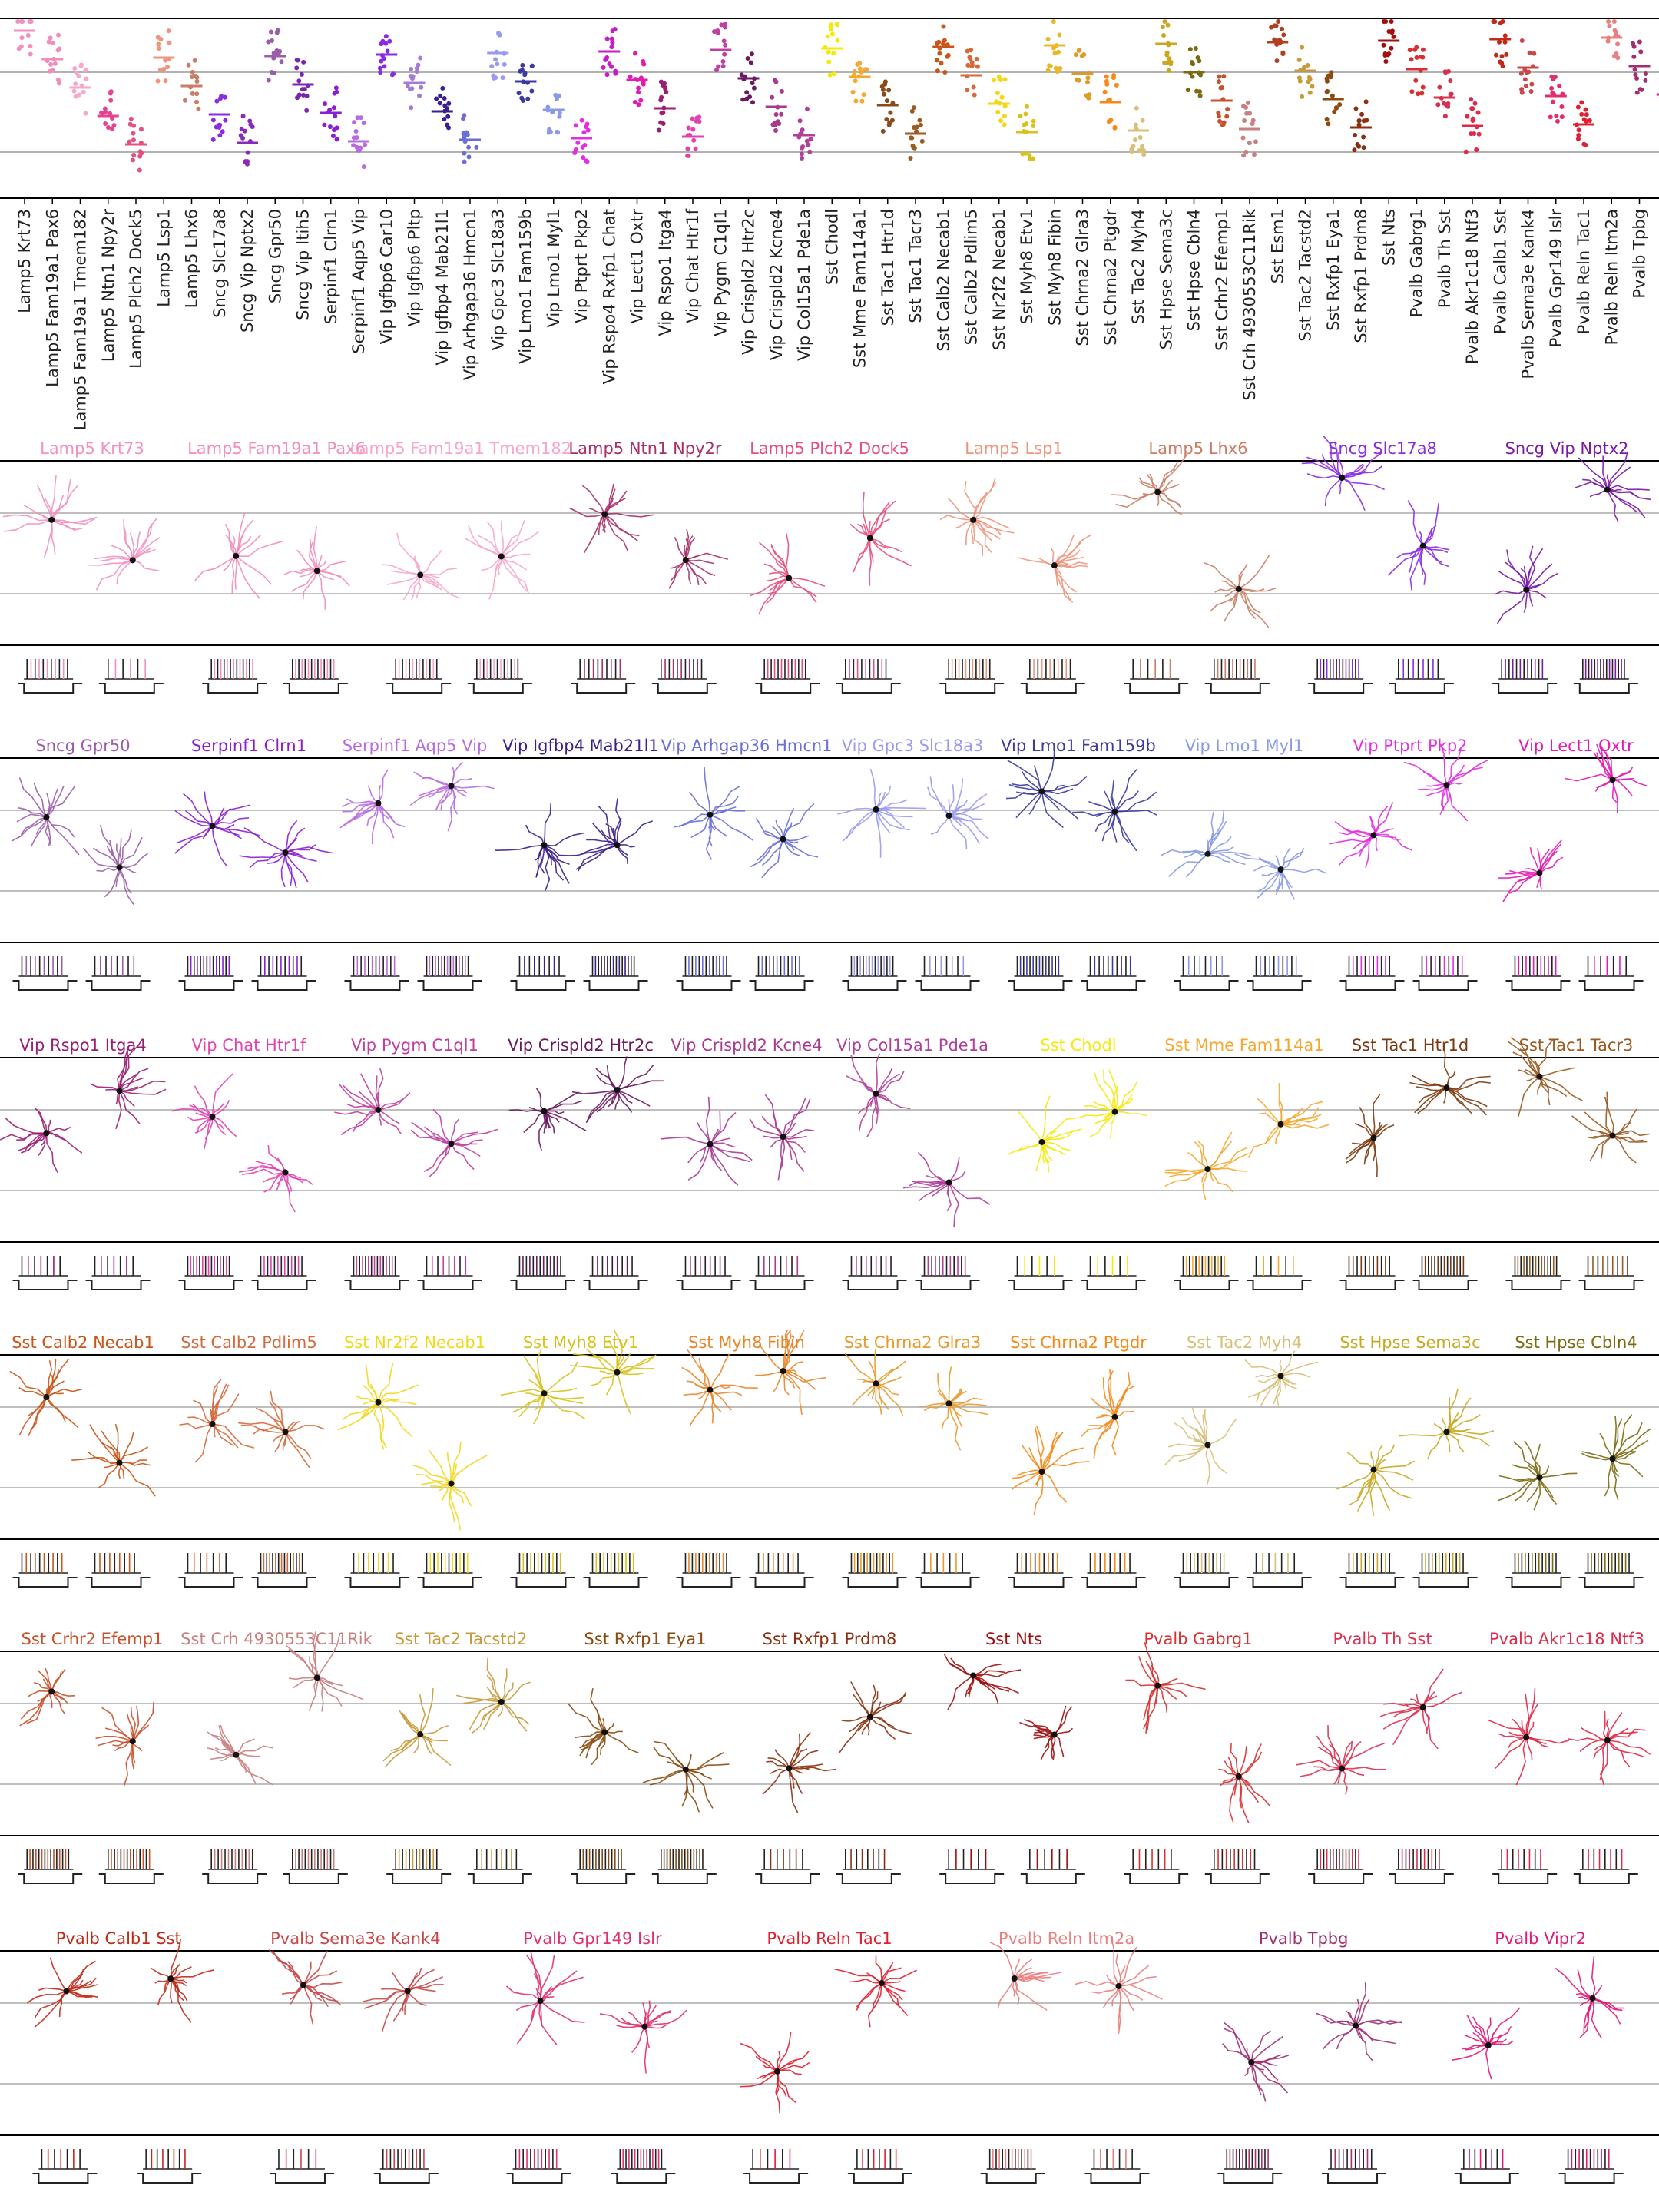 This screenshot has height=2212, width=1659. I want to click on dotplot-category-label: Pvalb Reln Itm2a, so click(1612, 277).